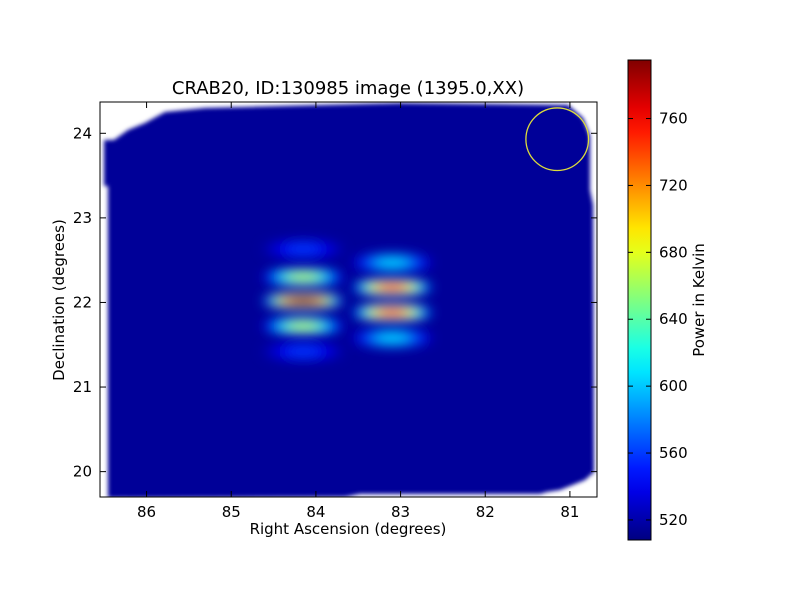 The height and width of the screenshot is (600, 800). What do you see at coordinates (400, 512) in the screenshot?
I see `x-tick-label: 83` at bounding box center [400, 512].